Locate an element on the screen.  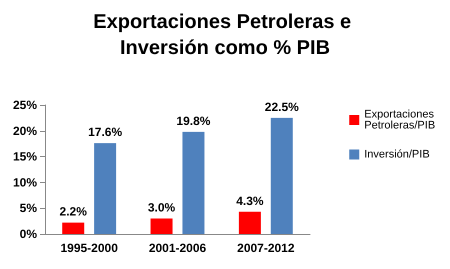
data-label: 4.3% is located at coordinates (250, 201).